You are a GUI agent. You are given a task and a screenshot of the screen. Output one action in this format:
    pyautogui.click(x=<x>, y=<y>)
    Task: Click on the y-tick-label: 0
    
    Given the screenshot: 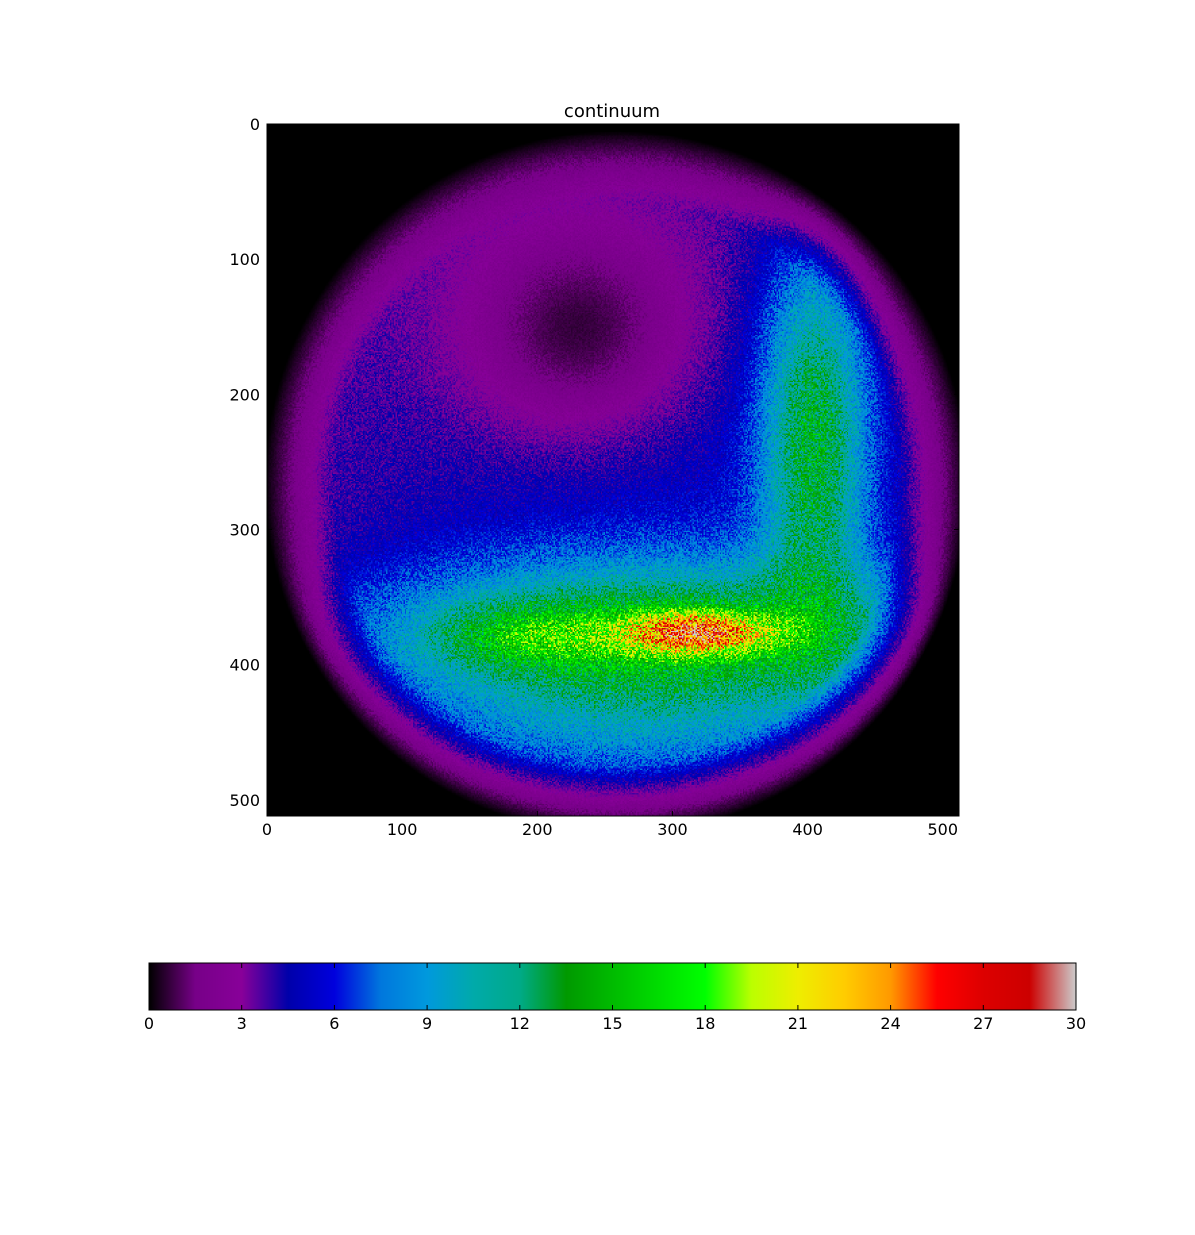 What is the action you would take?
    pyautogui.click(x=255, y=124)
    